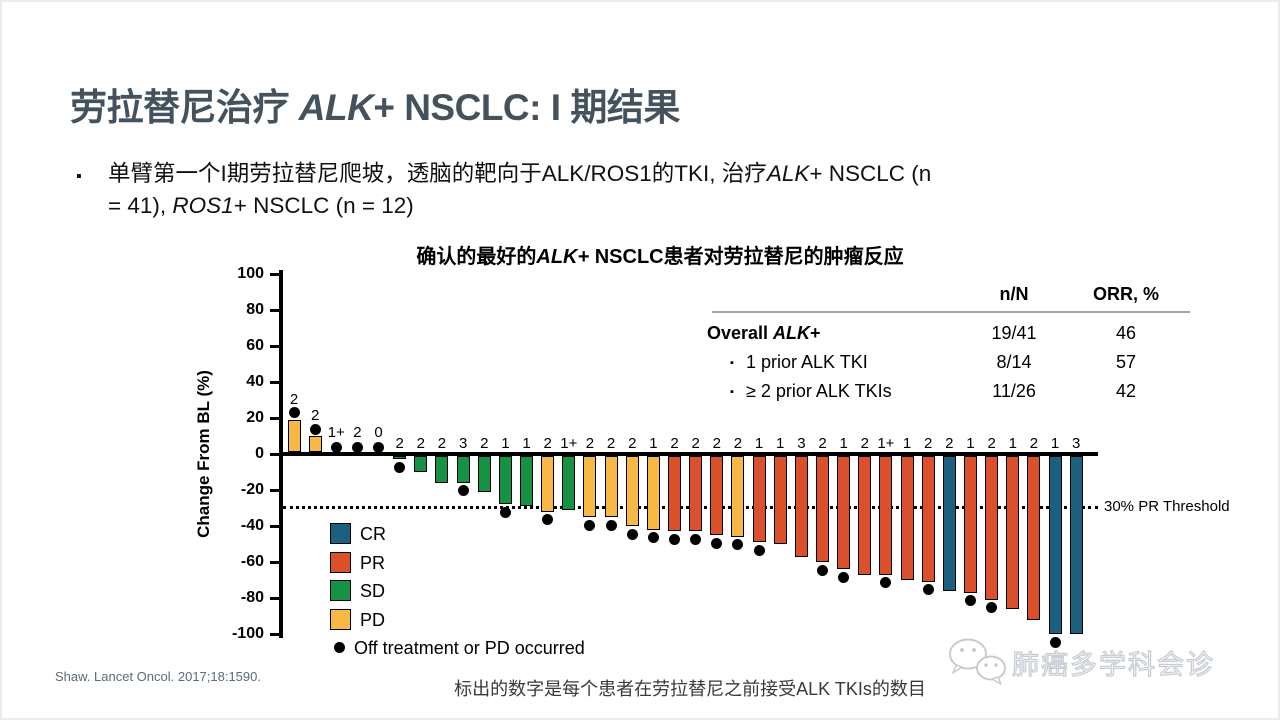 This screenshot has width=1280, height=720. What do you see at coordinates (660, 257) in the screenshot?
I see `chart-title: 确认的最好的ALK+ NSCLC患者对劳拉替尼的肿瘤反应` at bounding box center [660, 257].